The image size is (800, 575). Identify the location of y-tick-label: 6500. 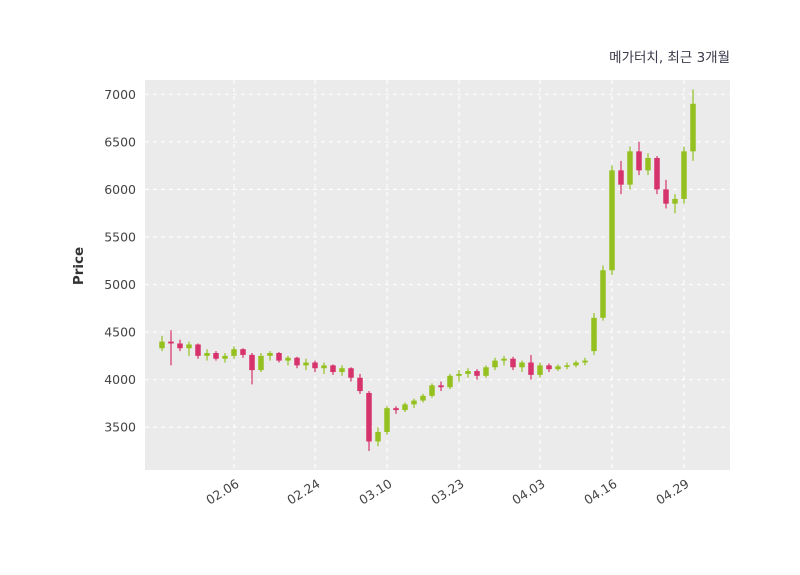
(120, 141).